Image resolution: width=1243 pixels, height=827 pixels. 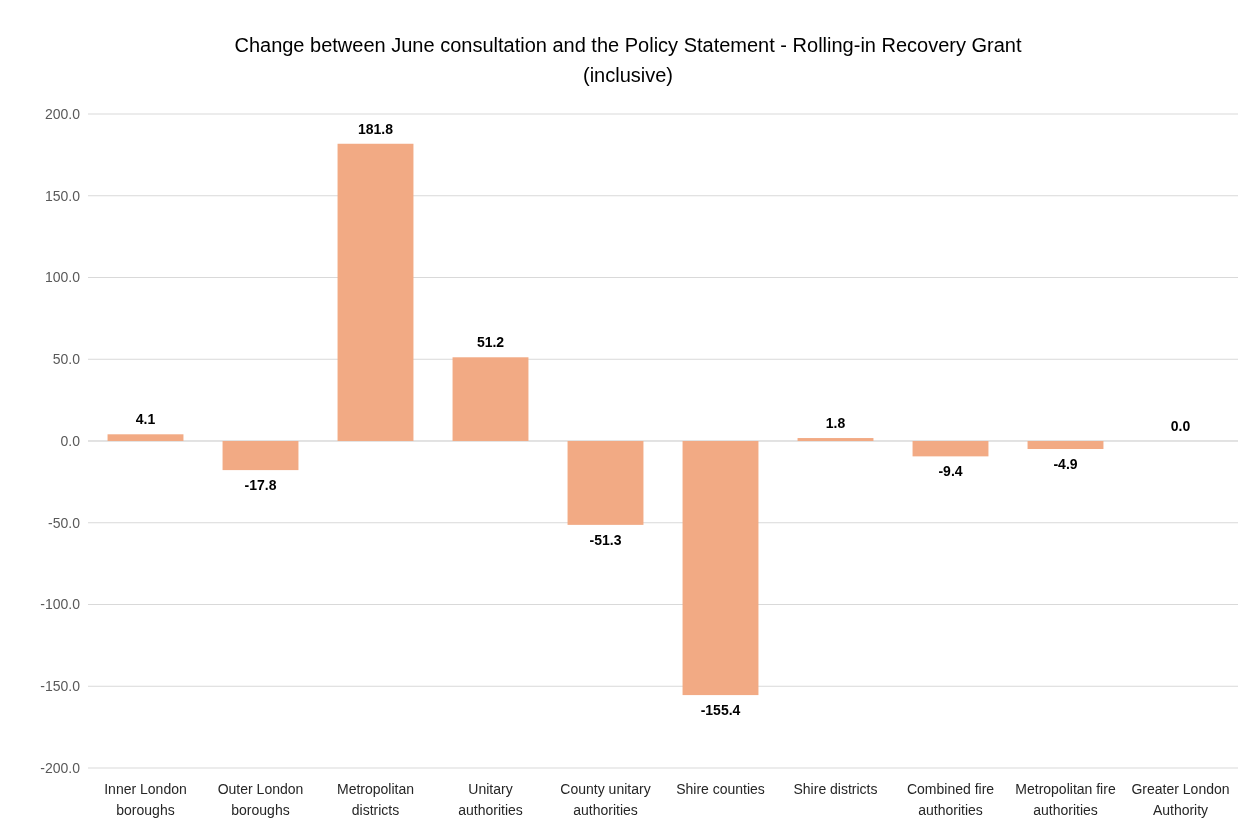 What do you see at coordinates (375, 799) in the screenshot?
I see `x-tick-label: Metropolitan districts` at bounding box center [375, 799].